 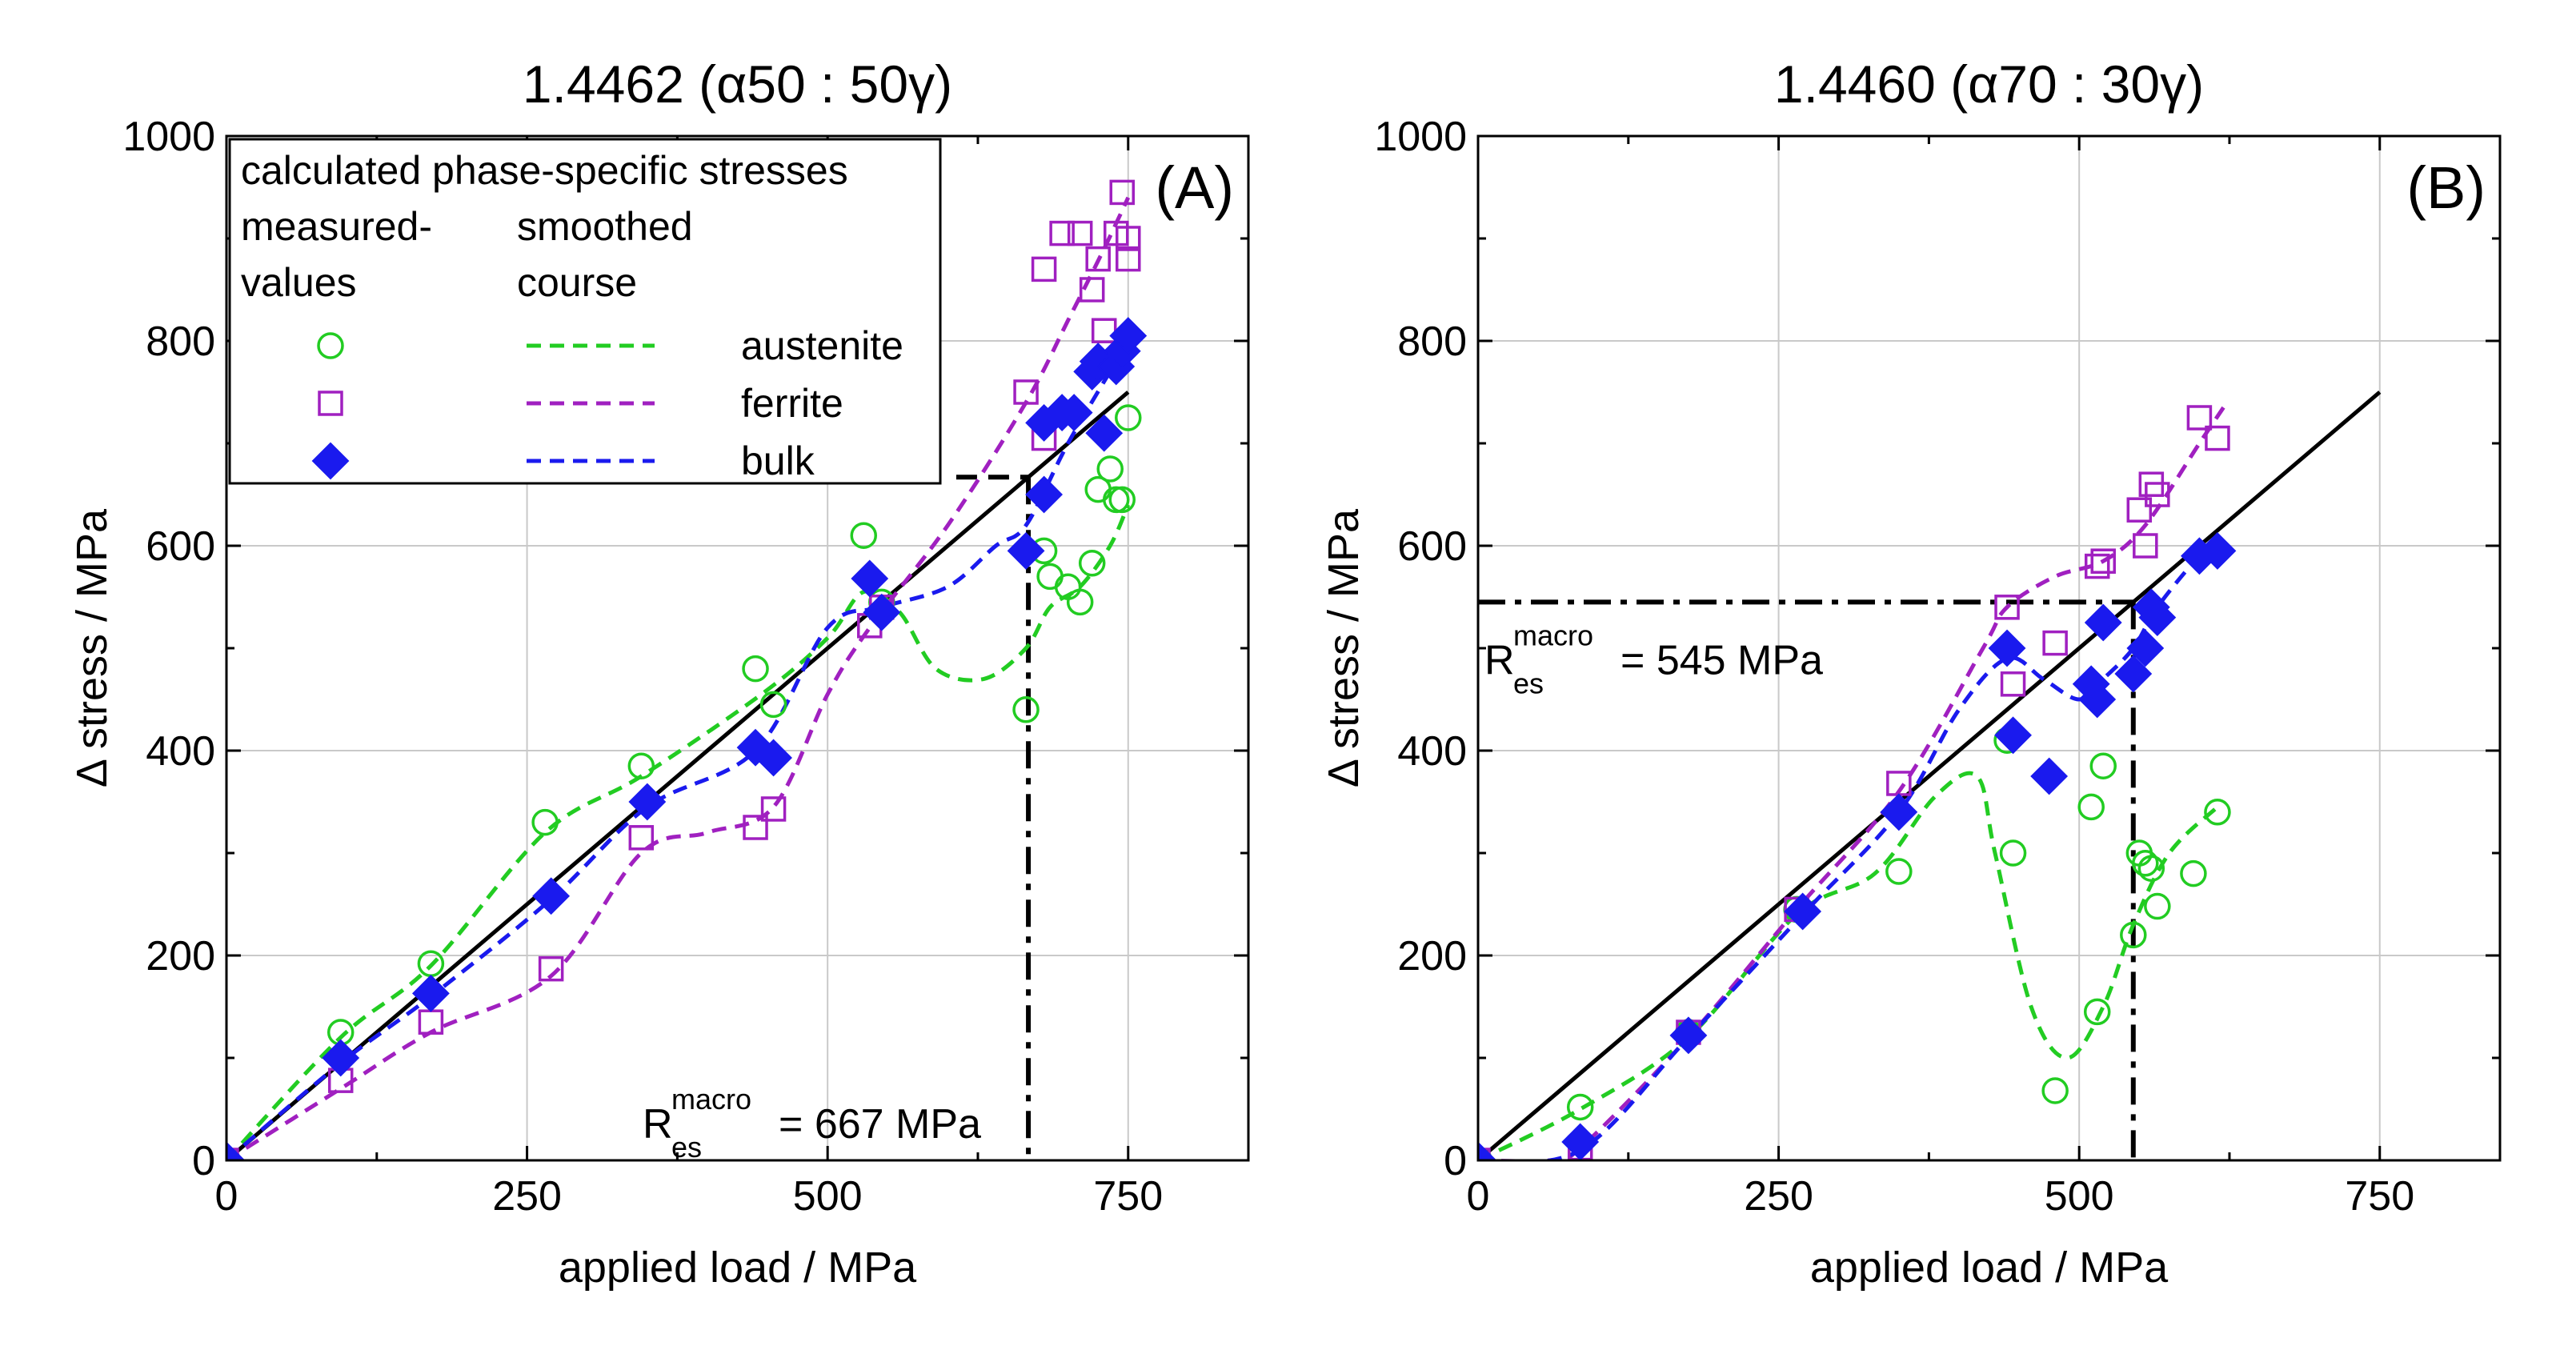 I want to click on panel-b-ytick-label: 800, so click(x=1432, y=341).